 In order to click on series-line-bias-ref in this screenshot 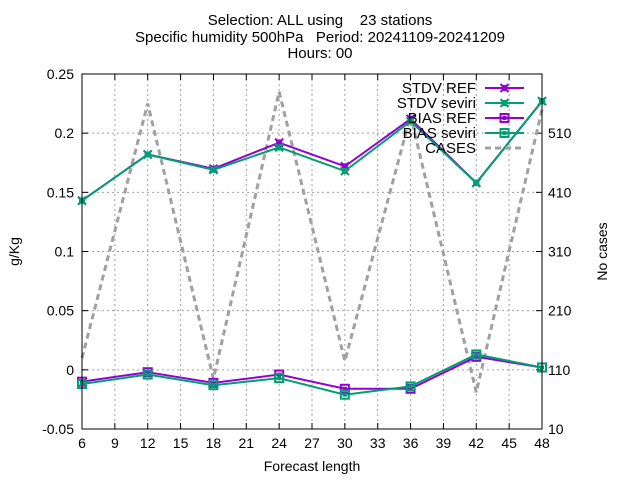, I will do `click(312, 372)`.